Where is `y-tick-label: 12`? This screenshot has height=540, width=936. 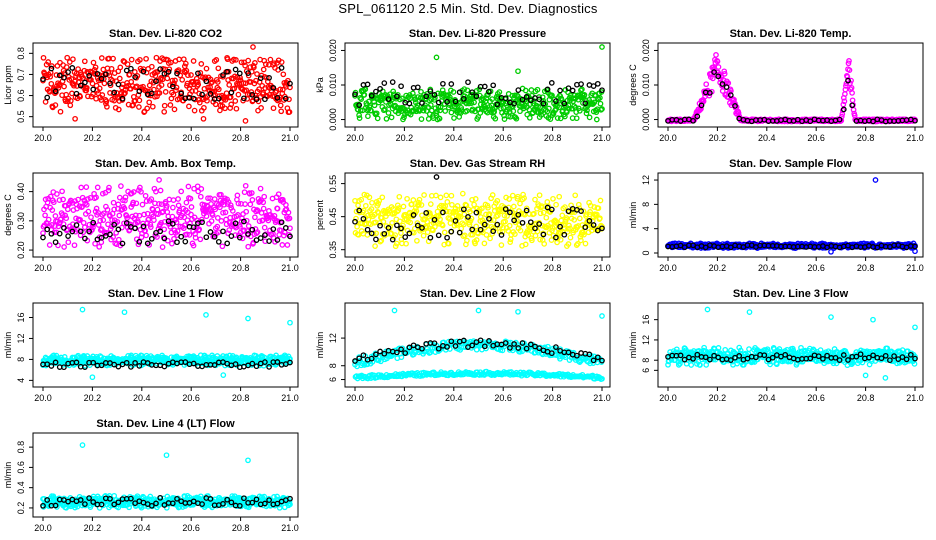 y-tick-label: 12 is located at coordinates (21, 338).